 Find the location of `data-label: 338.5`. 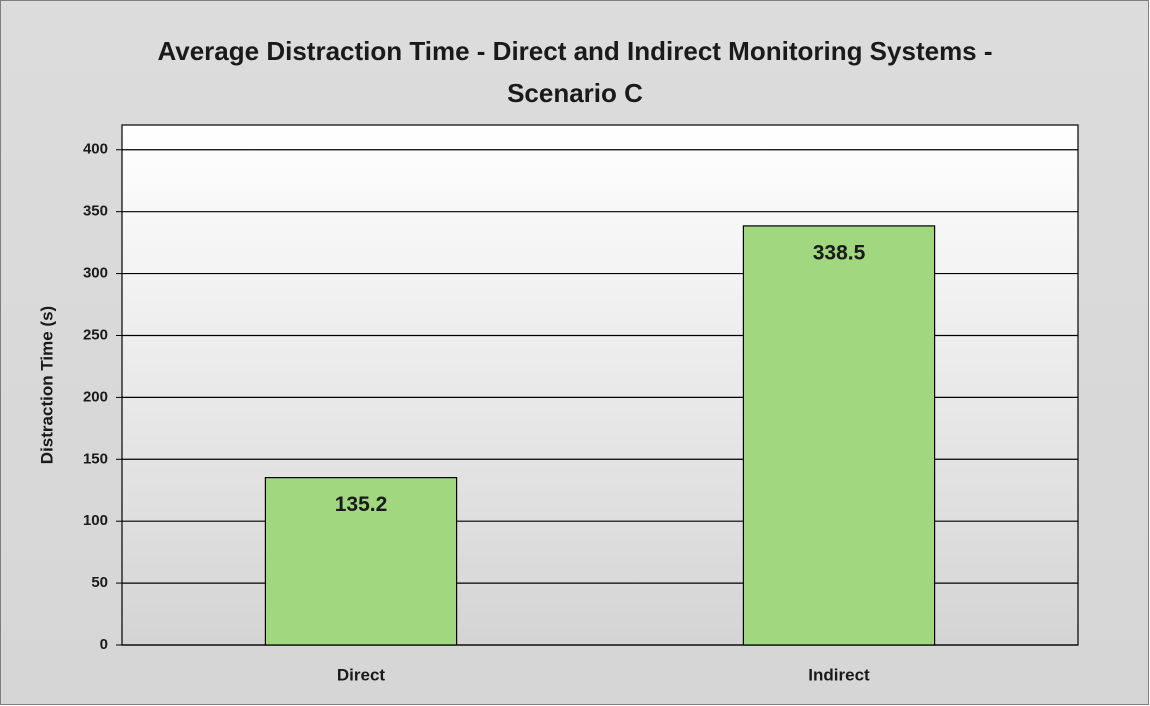

data-label: 338.5 is located at coordinates (839, 252).